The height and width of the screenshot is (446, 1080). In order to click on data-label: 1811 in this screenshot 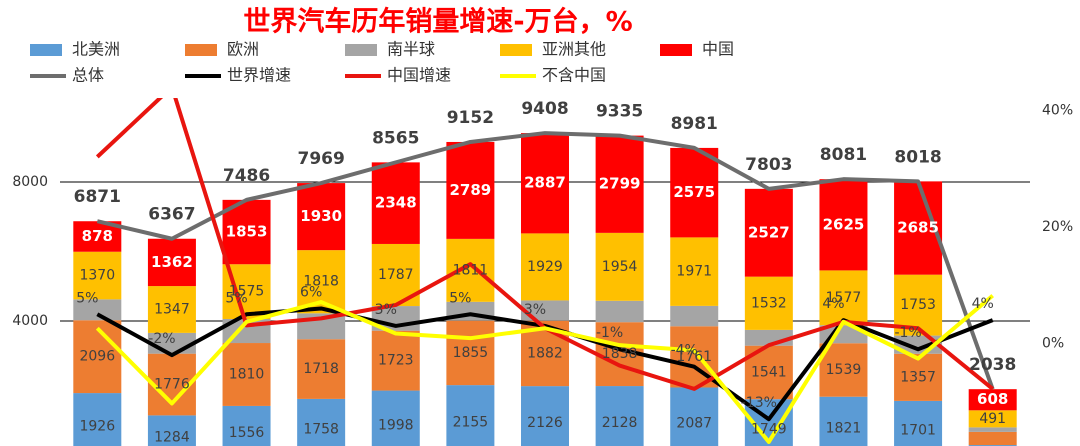, I will do `click(471, 270)`.